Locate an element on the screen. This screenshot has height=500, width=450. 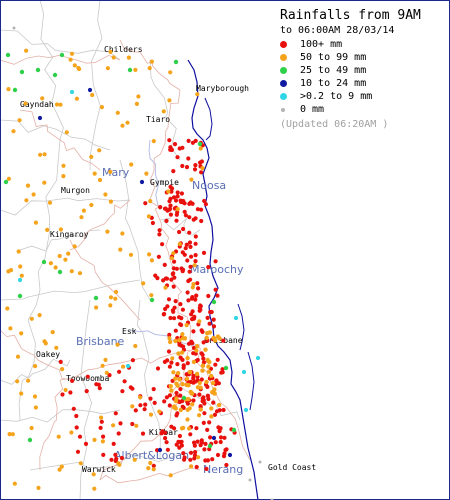
legend-item-label: >0.2 to 9 mm is located at coordinates (336, 96).